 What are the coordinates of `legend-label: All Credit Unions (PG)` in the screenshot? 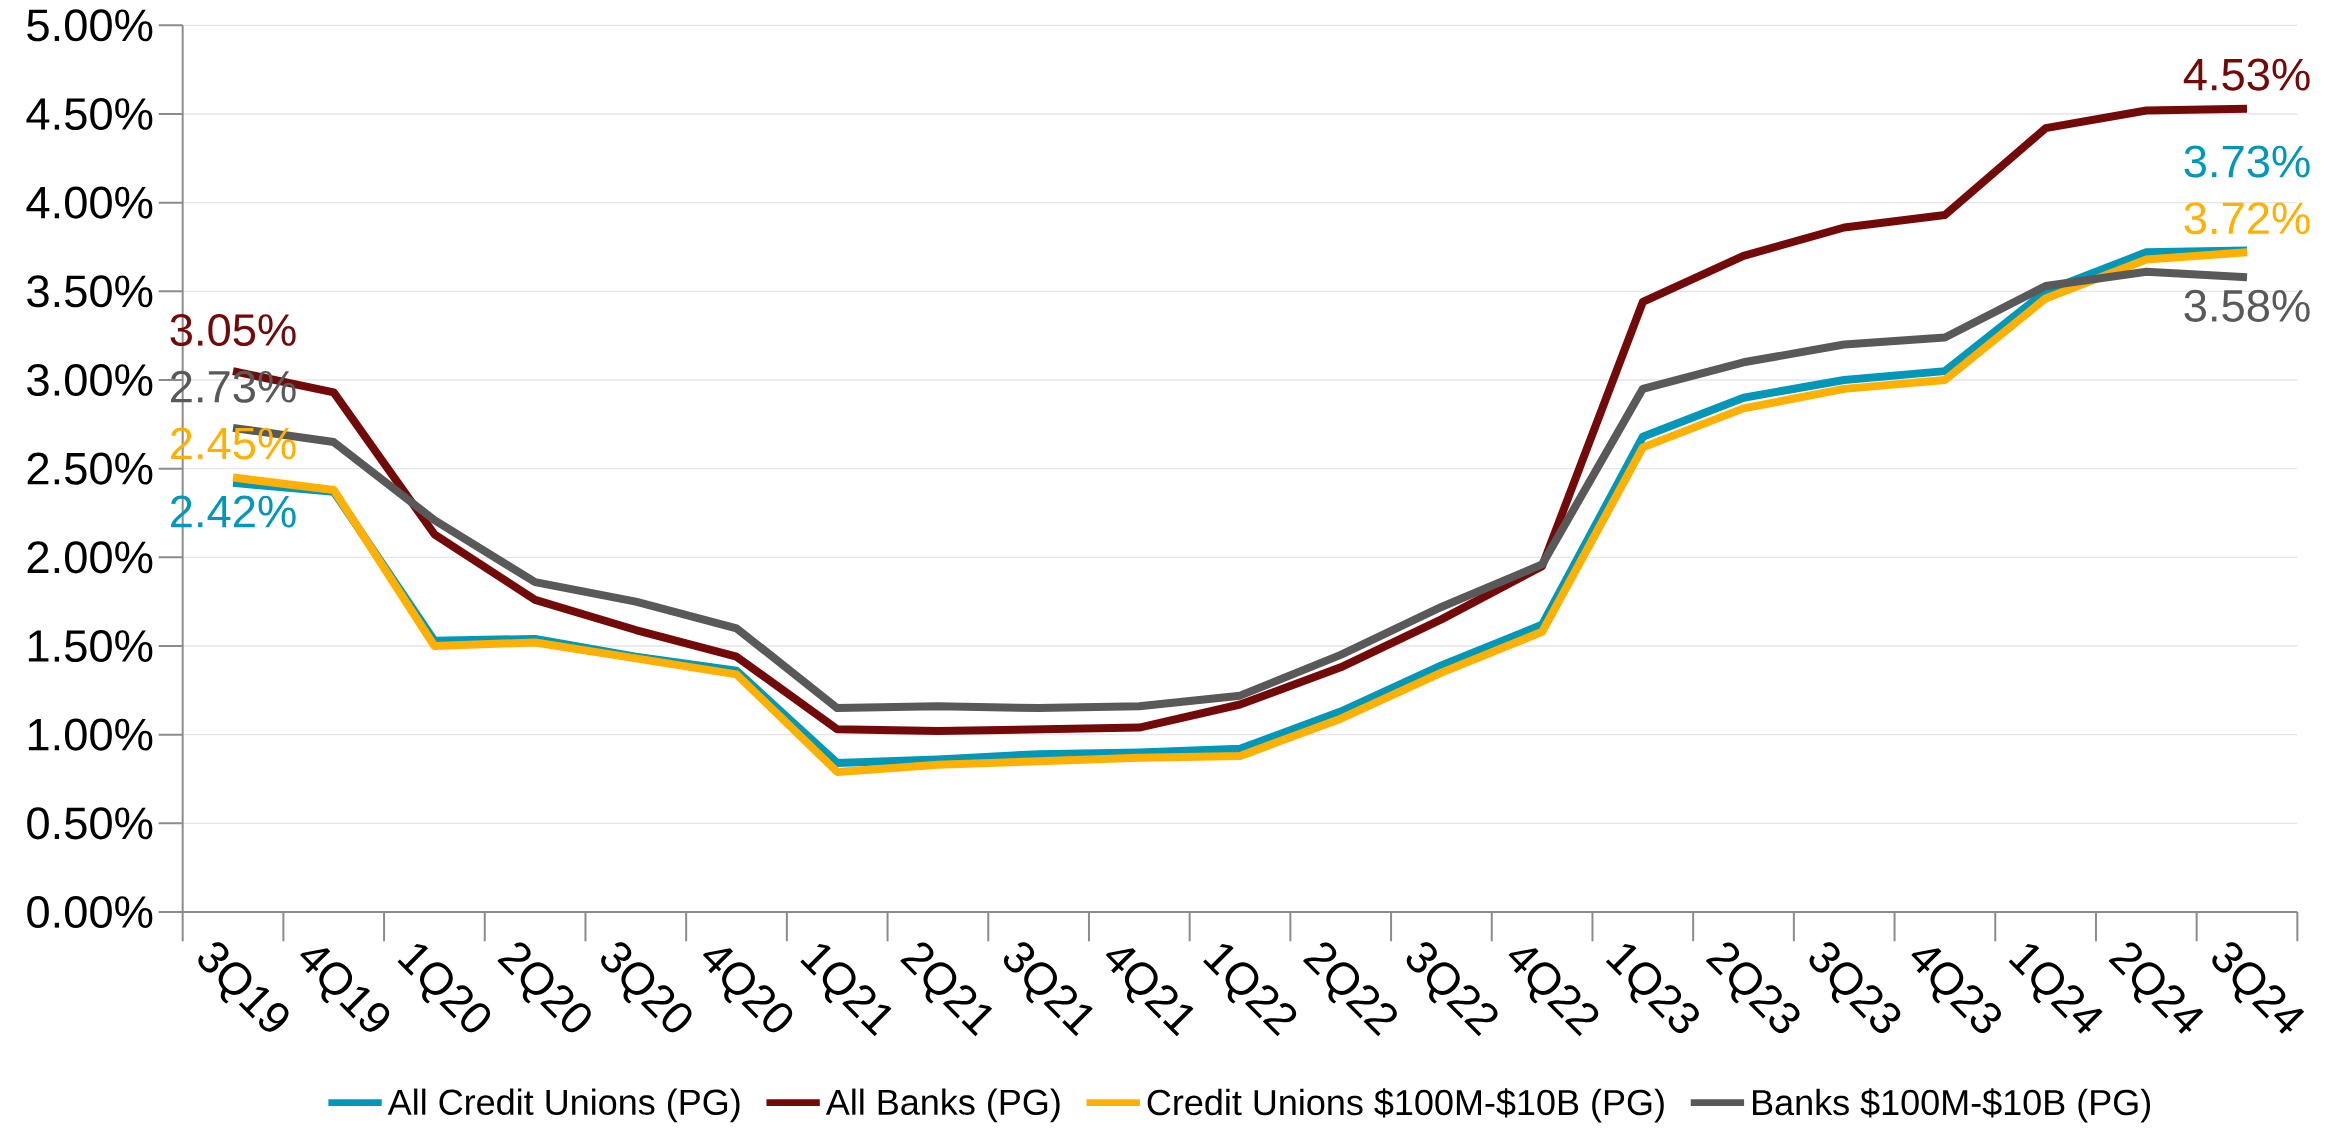 It's located at (563, 1105).